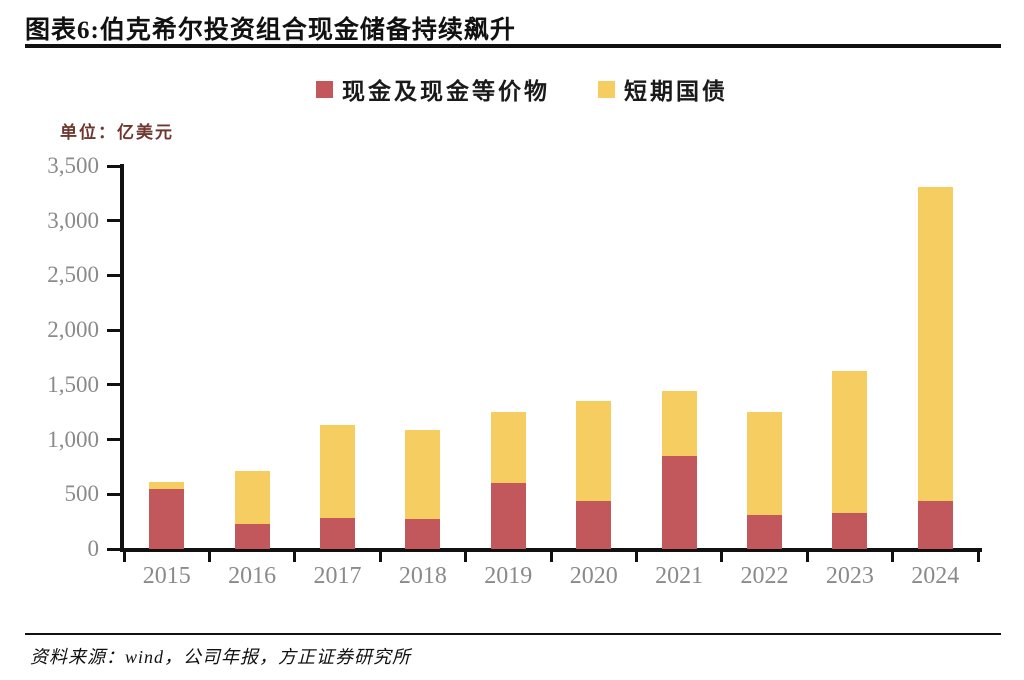 This screenshot has height=680, width=1024. I want to click on legend-item-cash: 现金及现金等价物, so click(433, 89).